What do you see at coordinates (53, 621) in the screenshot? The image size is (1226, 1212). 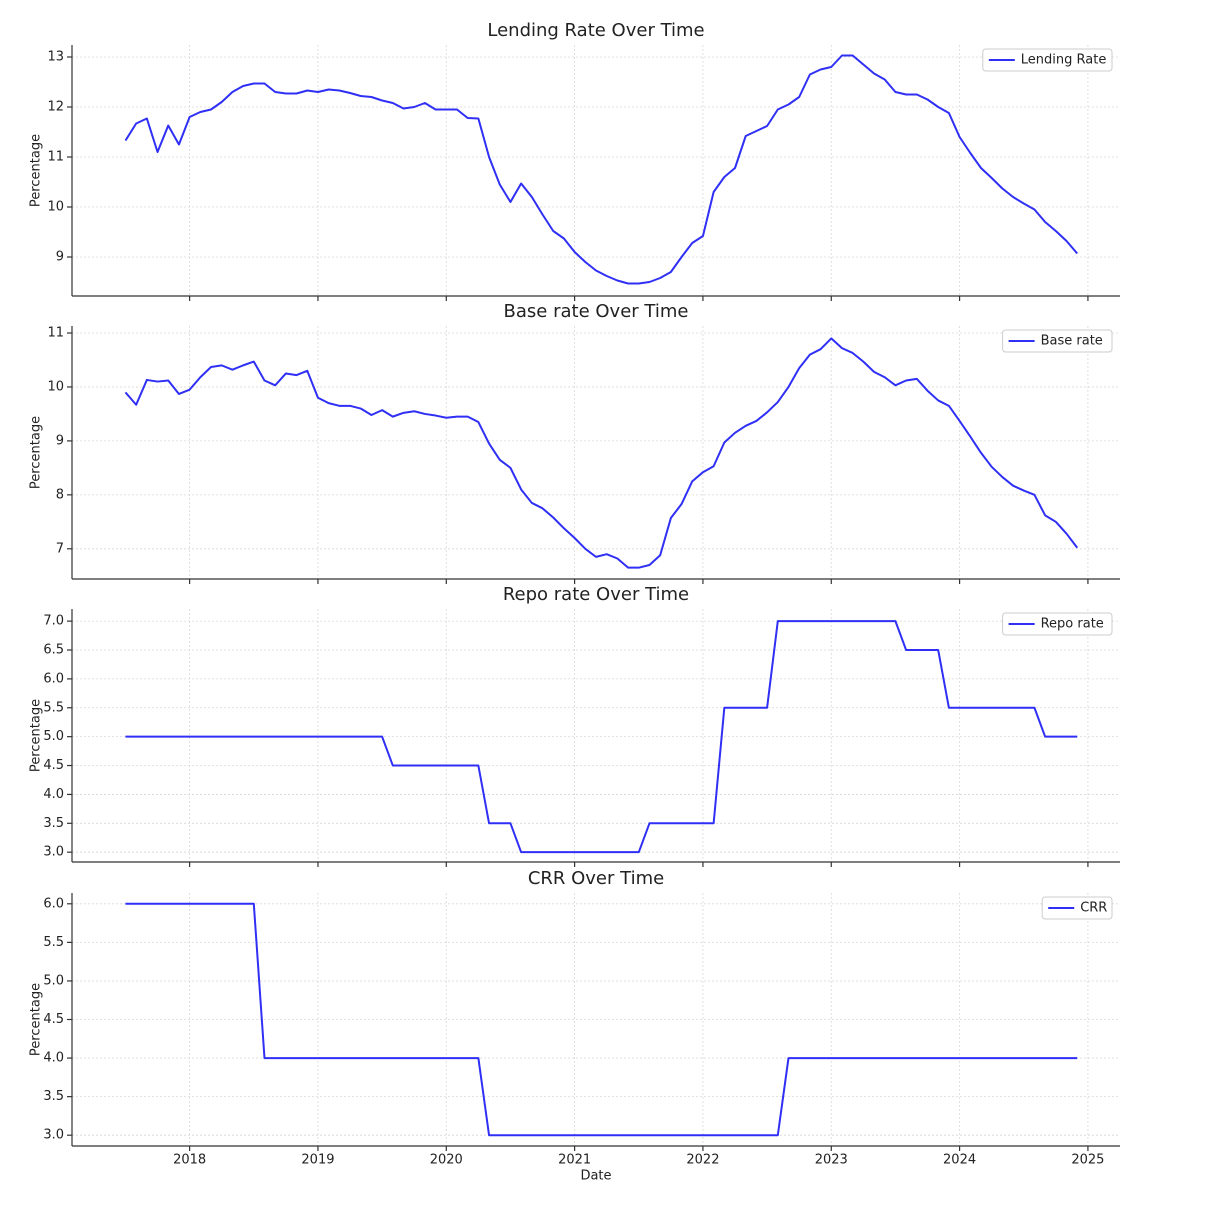 I see `y-tick-label: 7.0` at bounding box center [53, 621].